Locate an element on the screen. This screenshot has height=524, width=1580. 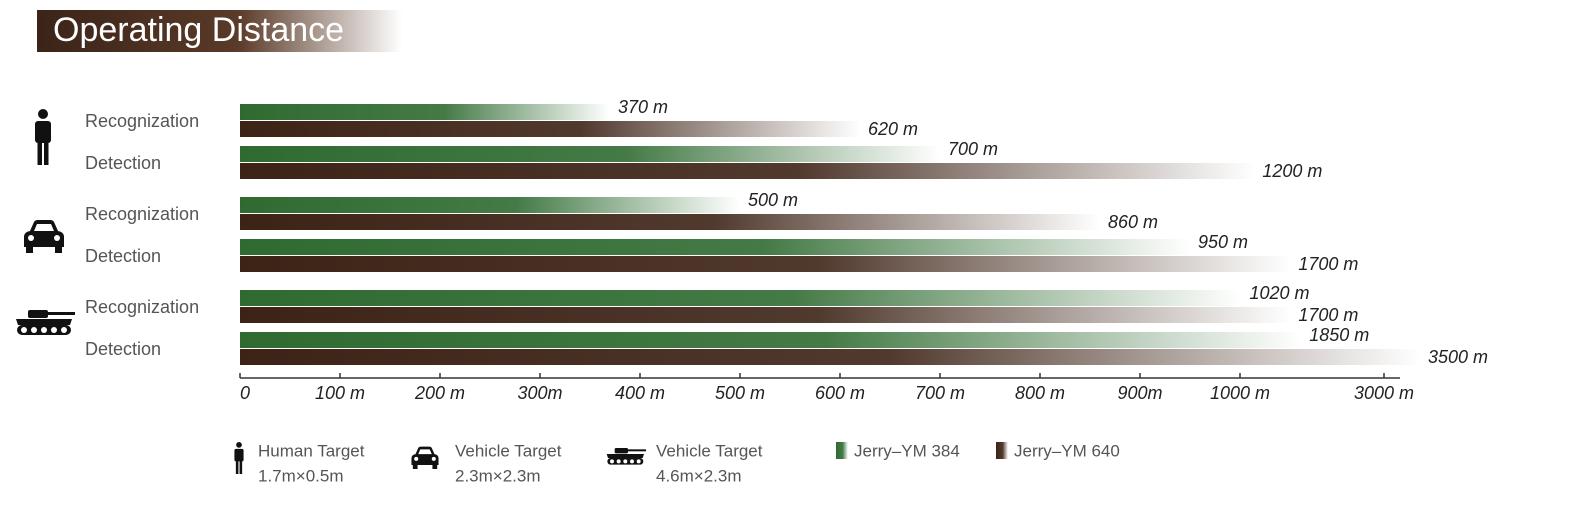
legend-target-size: 4.6m×2.3m is located at coordinates (699, 475).